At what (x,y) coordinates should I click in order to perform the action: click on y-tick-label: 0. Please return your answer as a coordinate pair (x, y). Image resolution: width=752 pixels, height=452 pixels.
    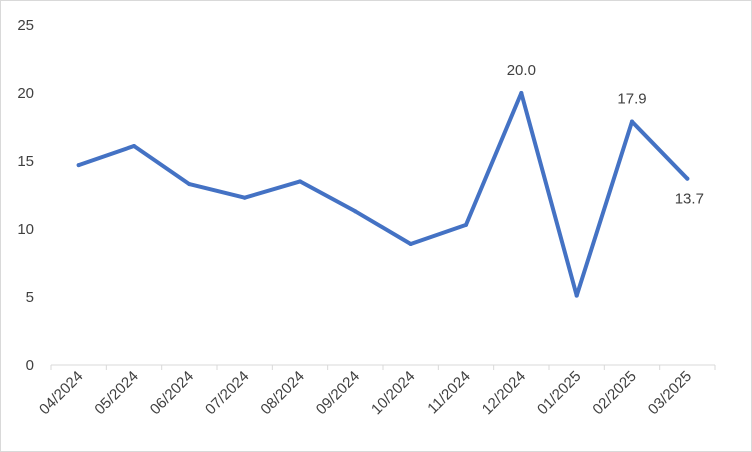
    Looking at the image, I should click on (30, 365).